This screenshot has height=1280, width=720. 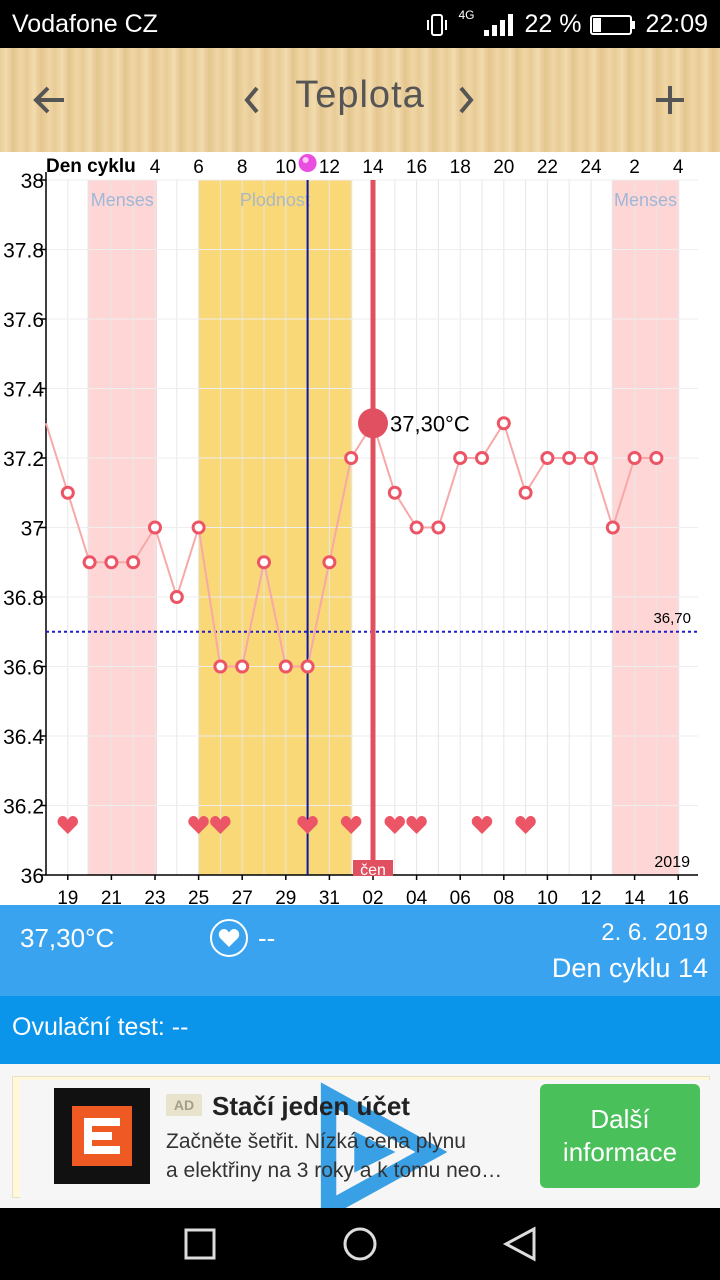 I want to click on ovulation-test-label: Ovulační test: --, so click(x=100, y=1027).